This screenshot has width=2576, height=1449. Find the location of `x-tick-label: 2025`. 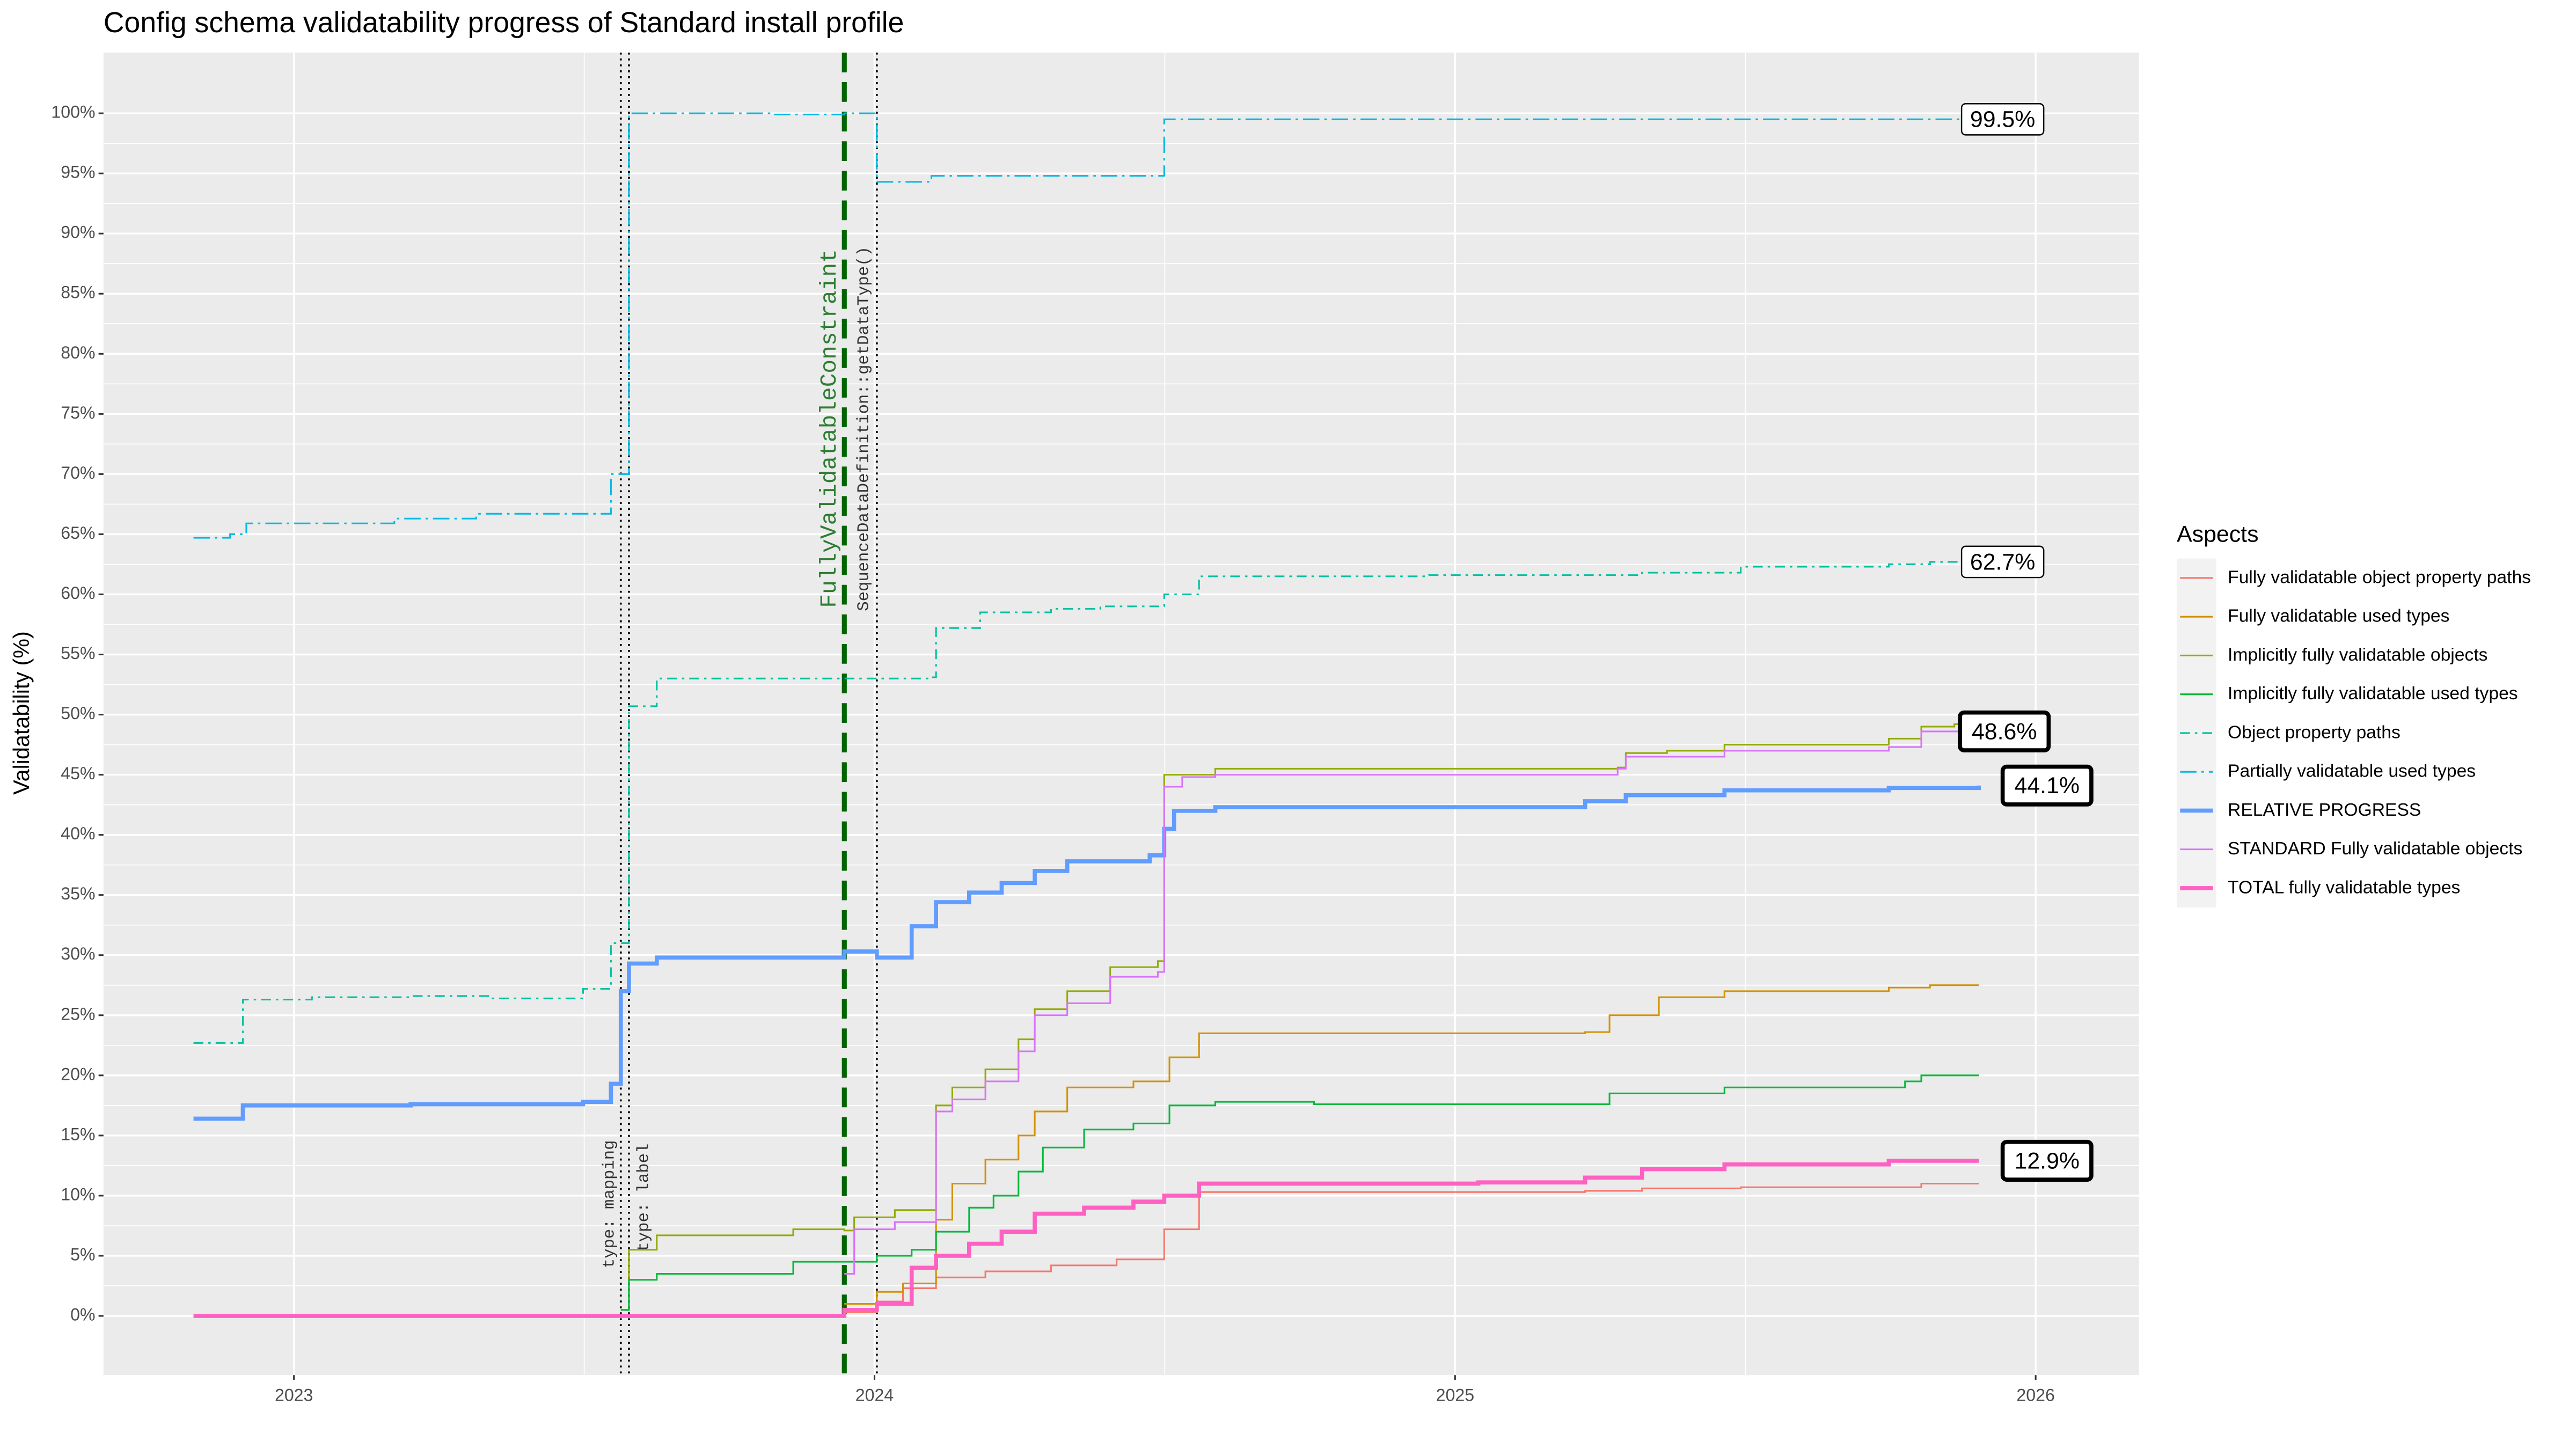

x-tick-label: 2025 is located at coordinates (1455, 1395).